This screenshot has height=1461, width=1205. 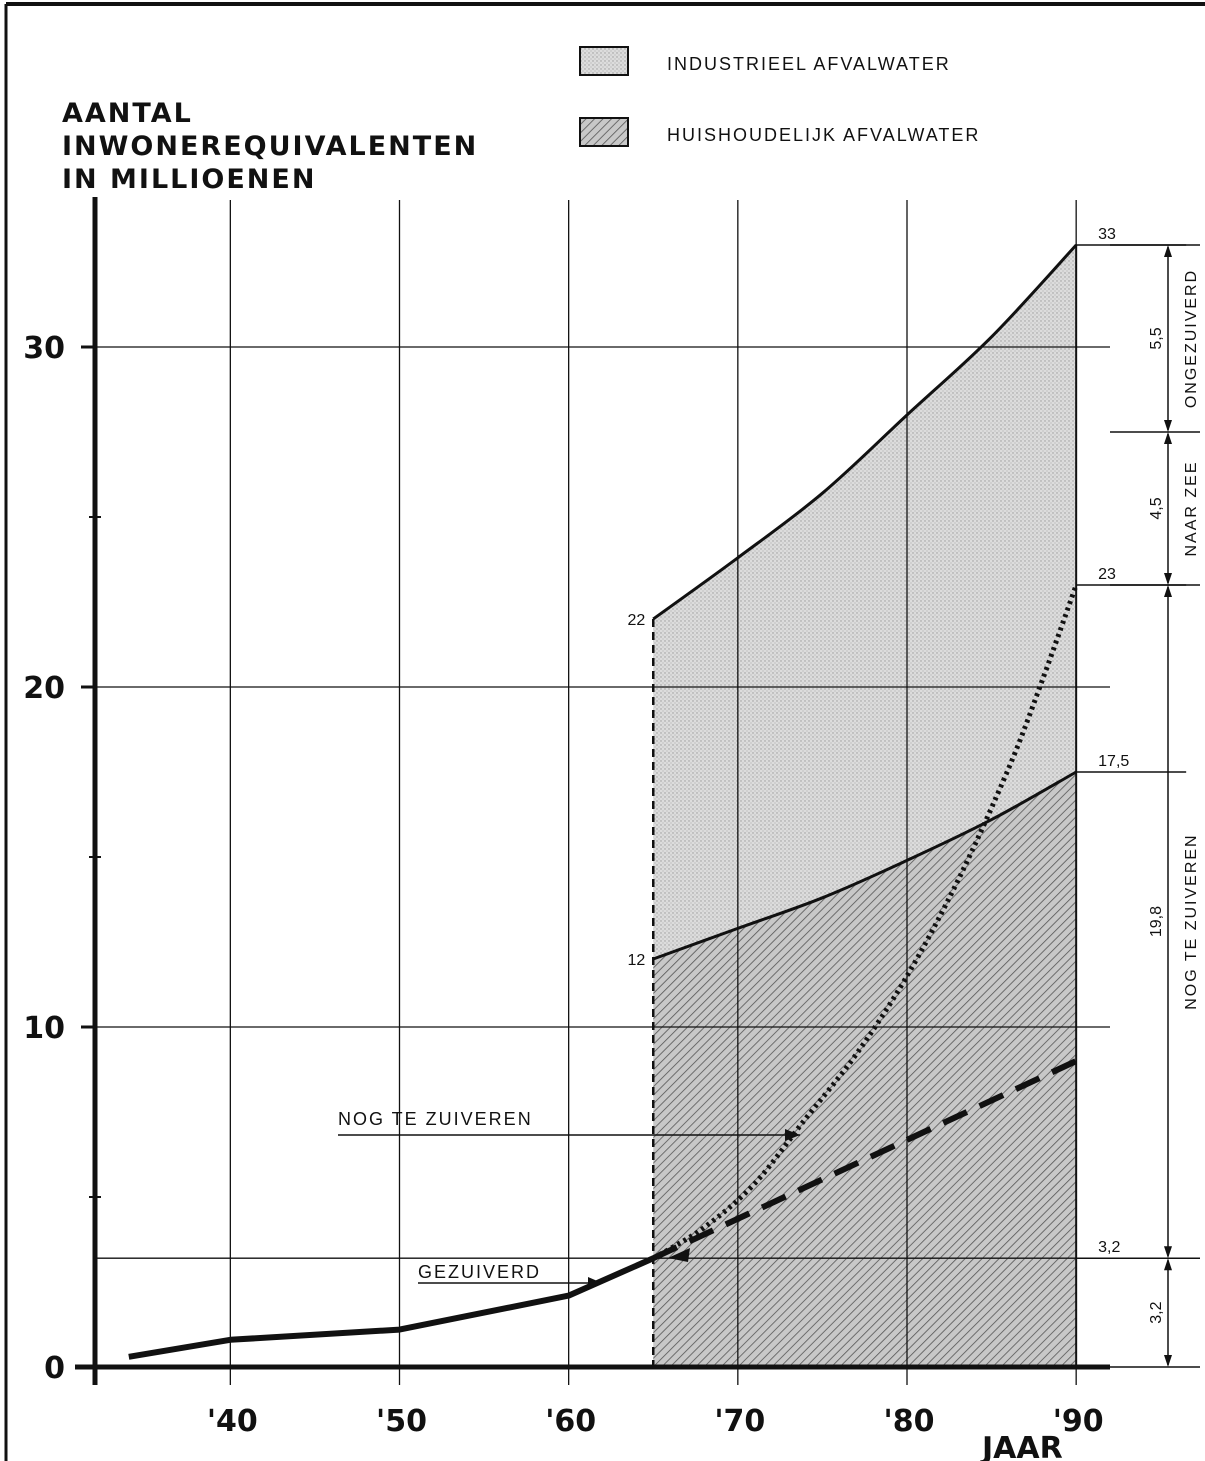 What do you see at coordinates (1107, 574) in the screenshot?
I see `value-label-23: 23` at bounding box center [1107, 574].